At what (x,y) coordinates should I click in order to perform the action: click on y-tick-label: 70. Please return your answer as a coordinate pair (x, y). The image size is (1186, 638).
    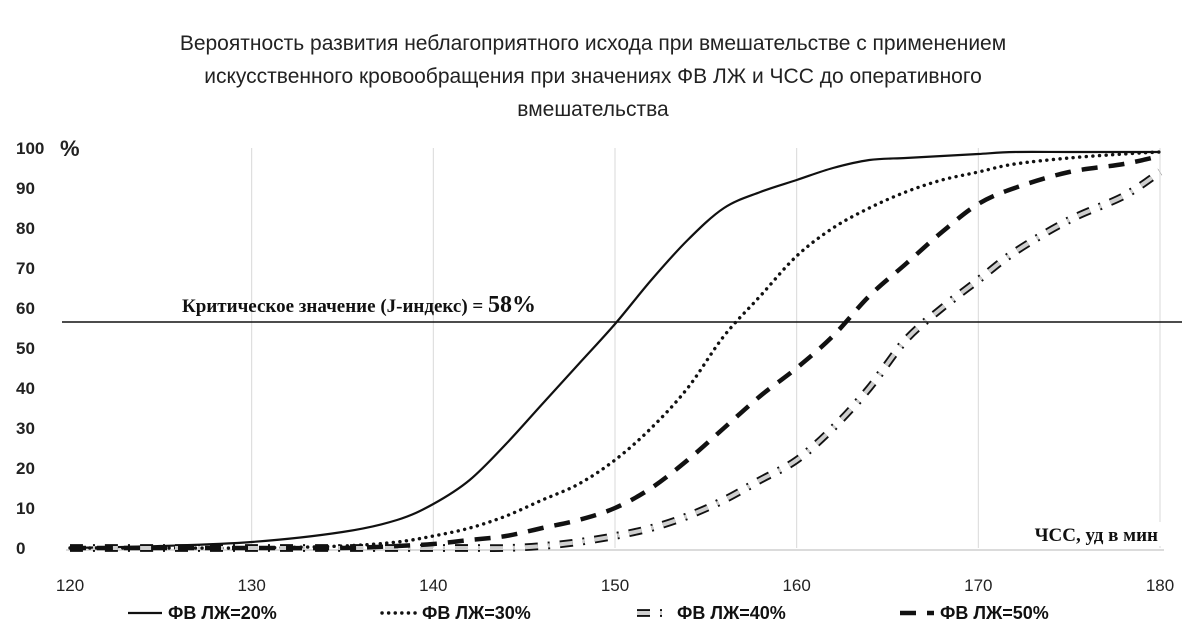
    Looking at the image, I should click on (25, 268).